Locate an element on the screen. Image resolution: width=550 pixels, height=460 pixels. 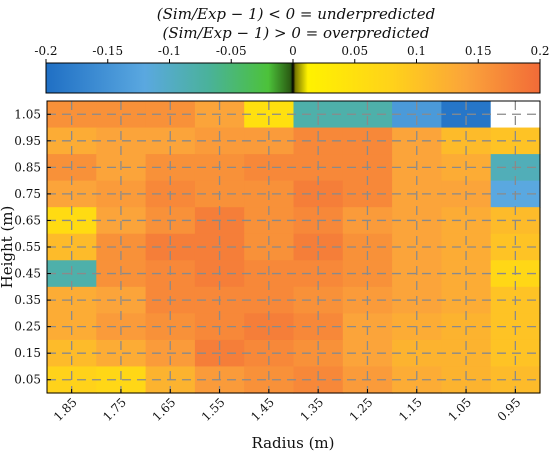
x-tick-label: 1.15 is located at coordinates (410, 409).